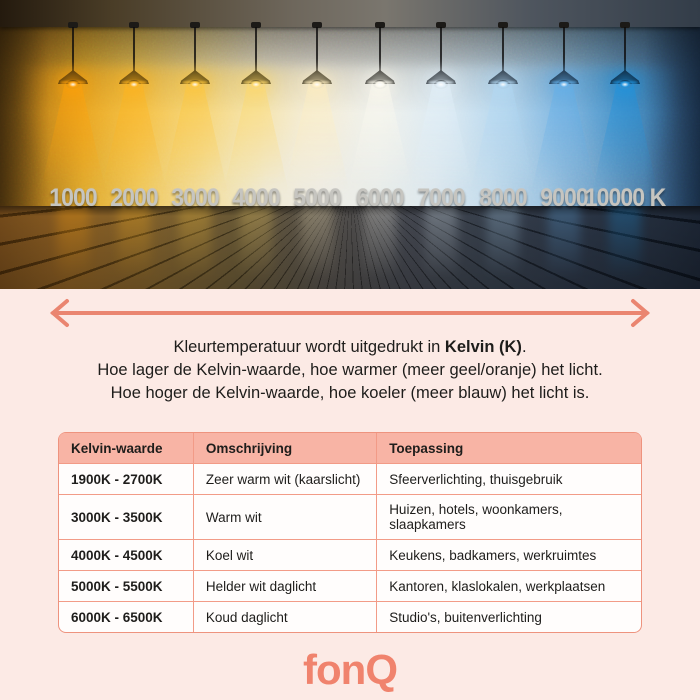  Describe the element at coordinates (126, 554) in the screenshot. I see `cell-kelvin: 4000K - 4500K` at that location.